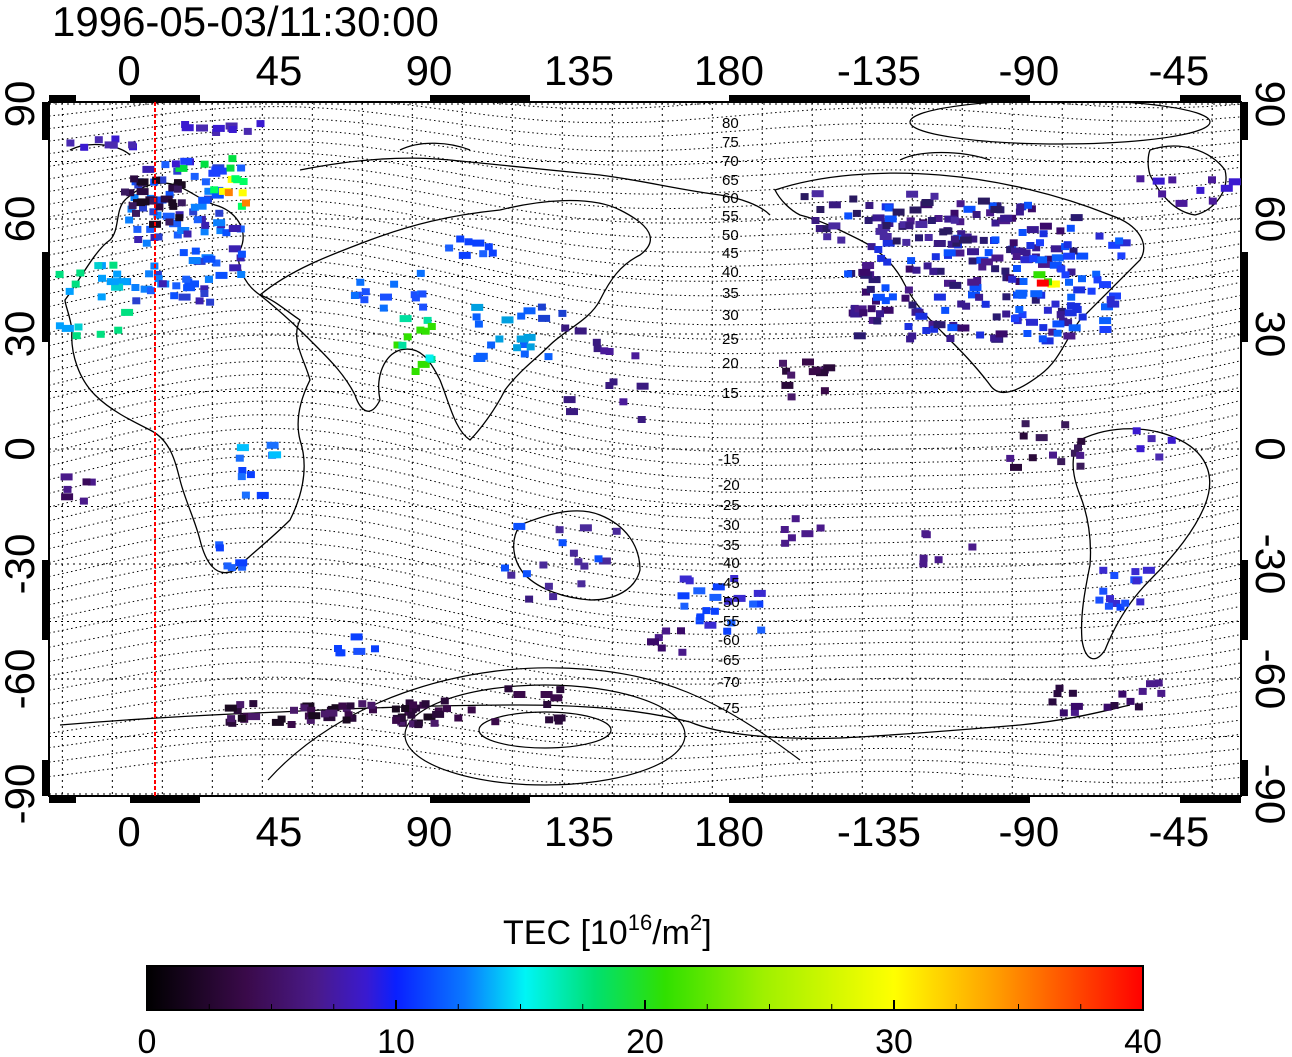 The height and width of the screenshot is (1057, 1292). Describe the element at coordinates (279, 70) in the screenshot. I see `lon-tick-label-top: 45` at that location.